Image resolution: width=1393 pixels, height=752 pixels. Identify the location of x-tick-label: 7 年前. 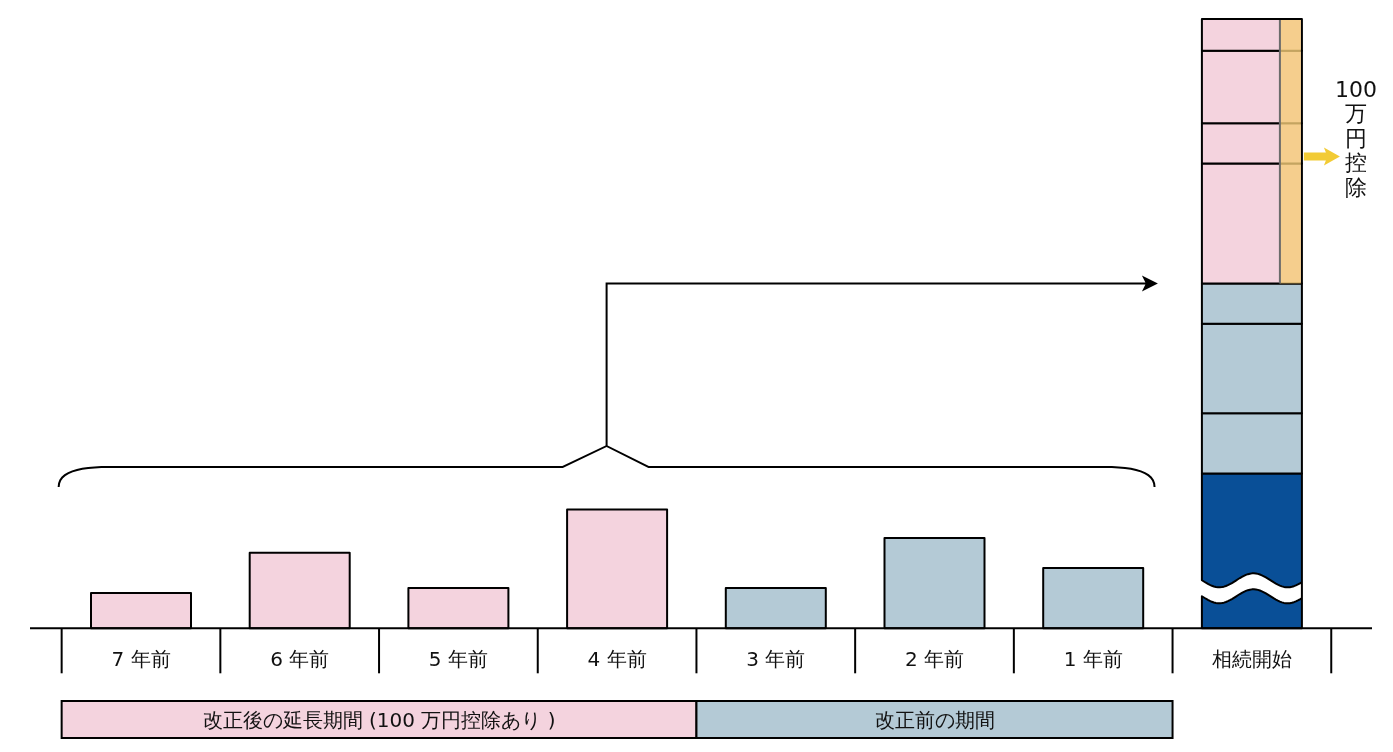
(141, 659).